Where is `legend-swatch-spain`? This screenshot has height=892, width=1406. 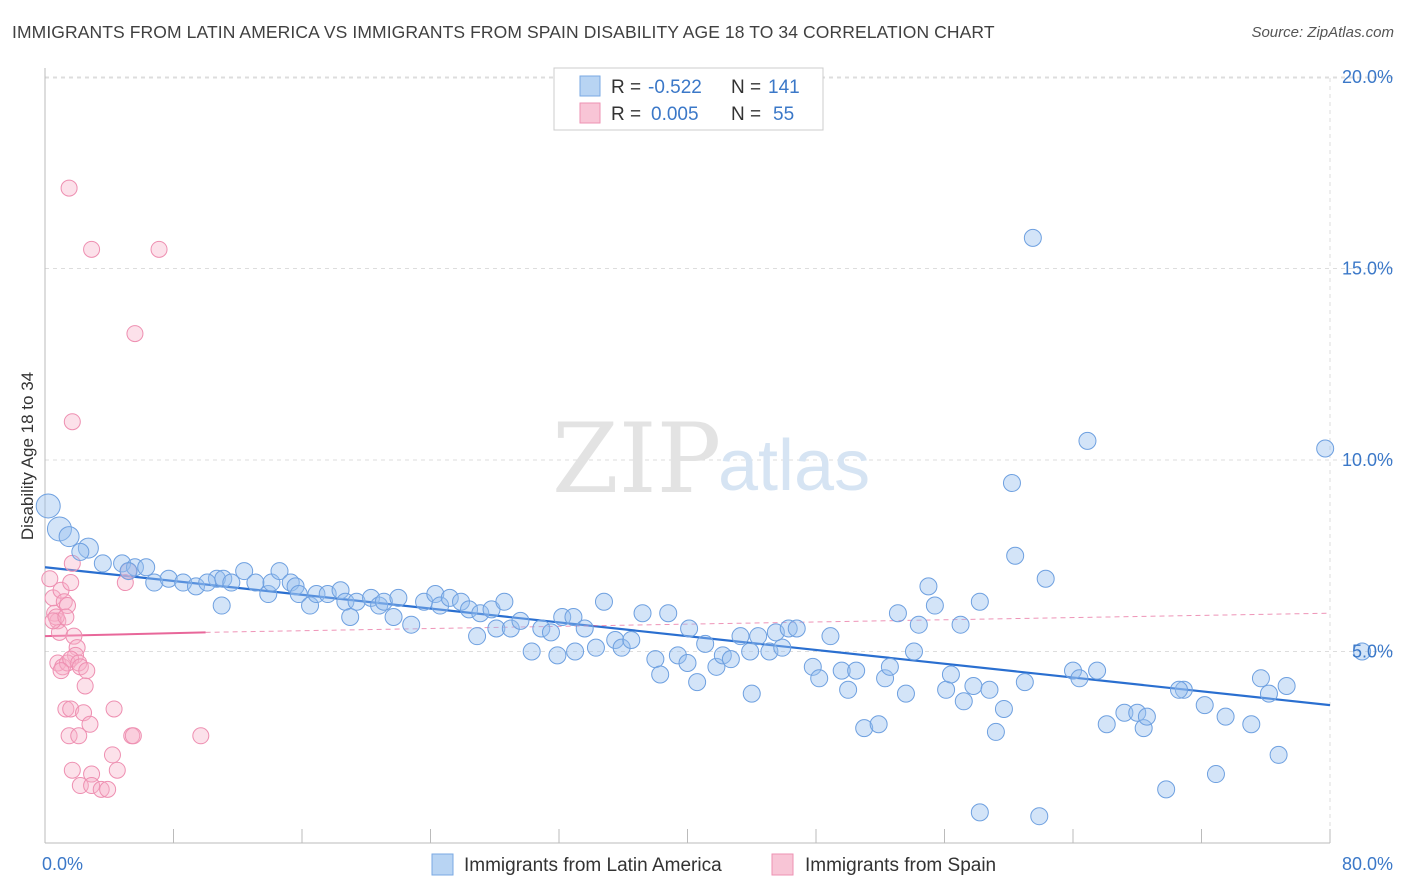
legend-swatch-spain is located at coordinates (590, 113).